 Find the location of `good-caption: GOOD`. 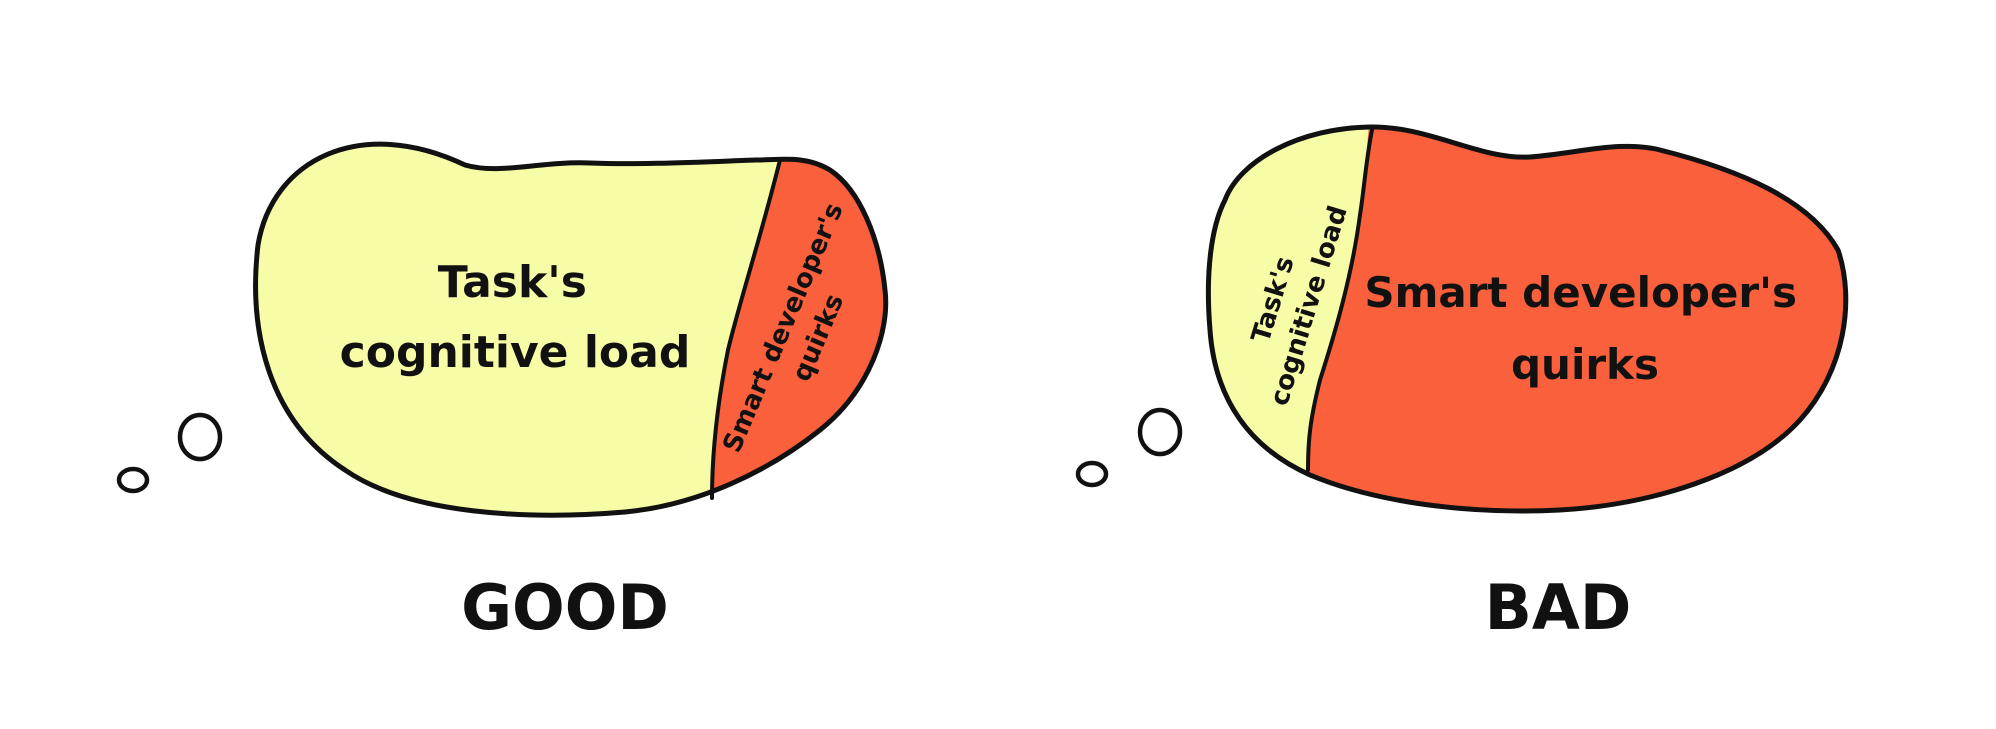

good-caption: GOOD is located at coordinates (565, 607).